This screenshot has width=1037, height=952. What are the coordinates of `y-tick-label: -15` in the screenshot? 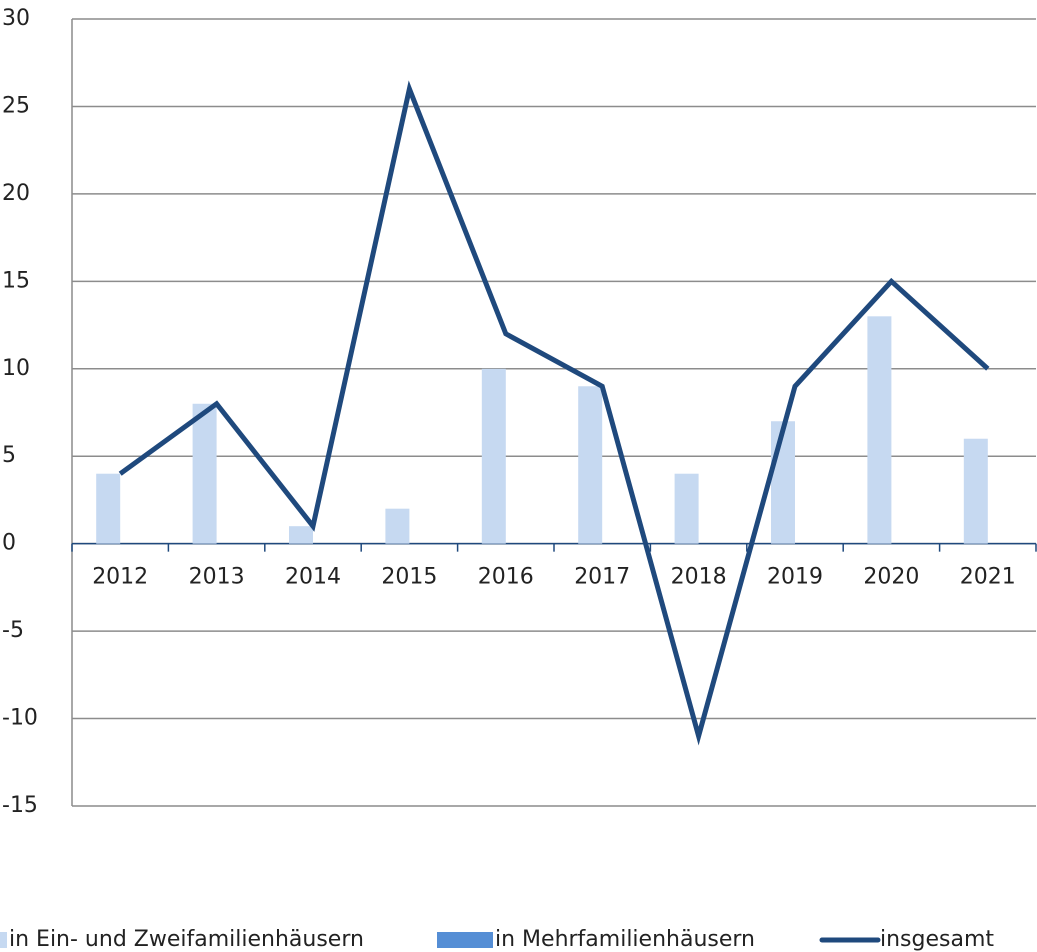 It's located at (20, 805).